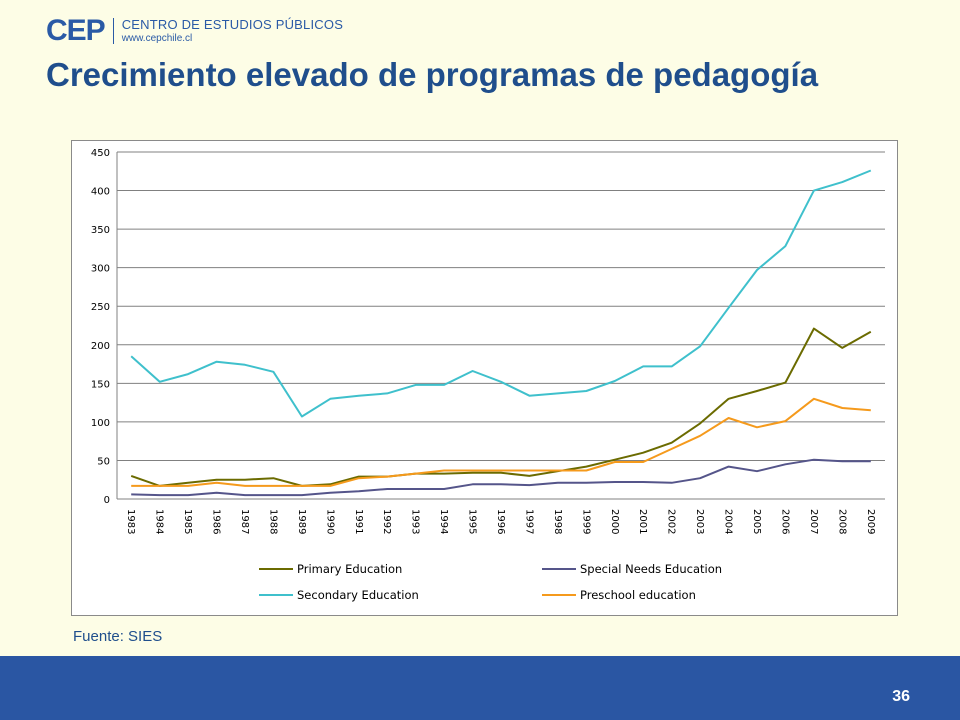  Describe the element at coordinates (113, 31) in the screenshot. I see `logo-divider` at that location.